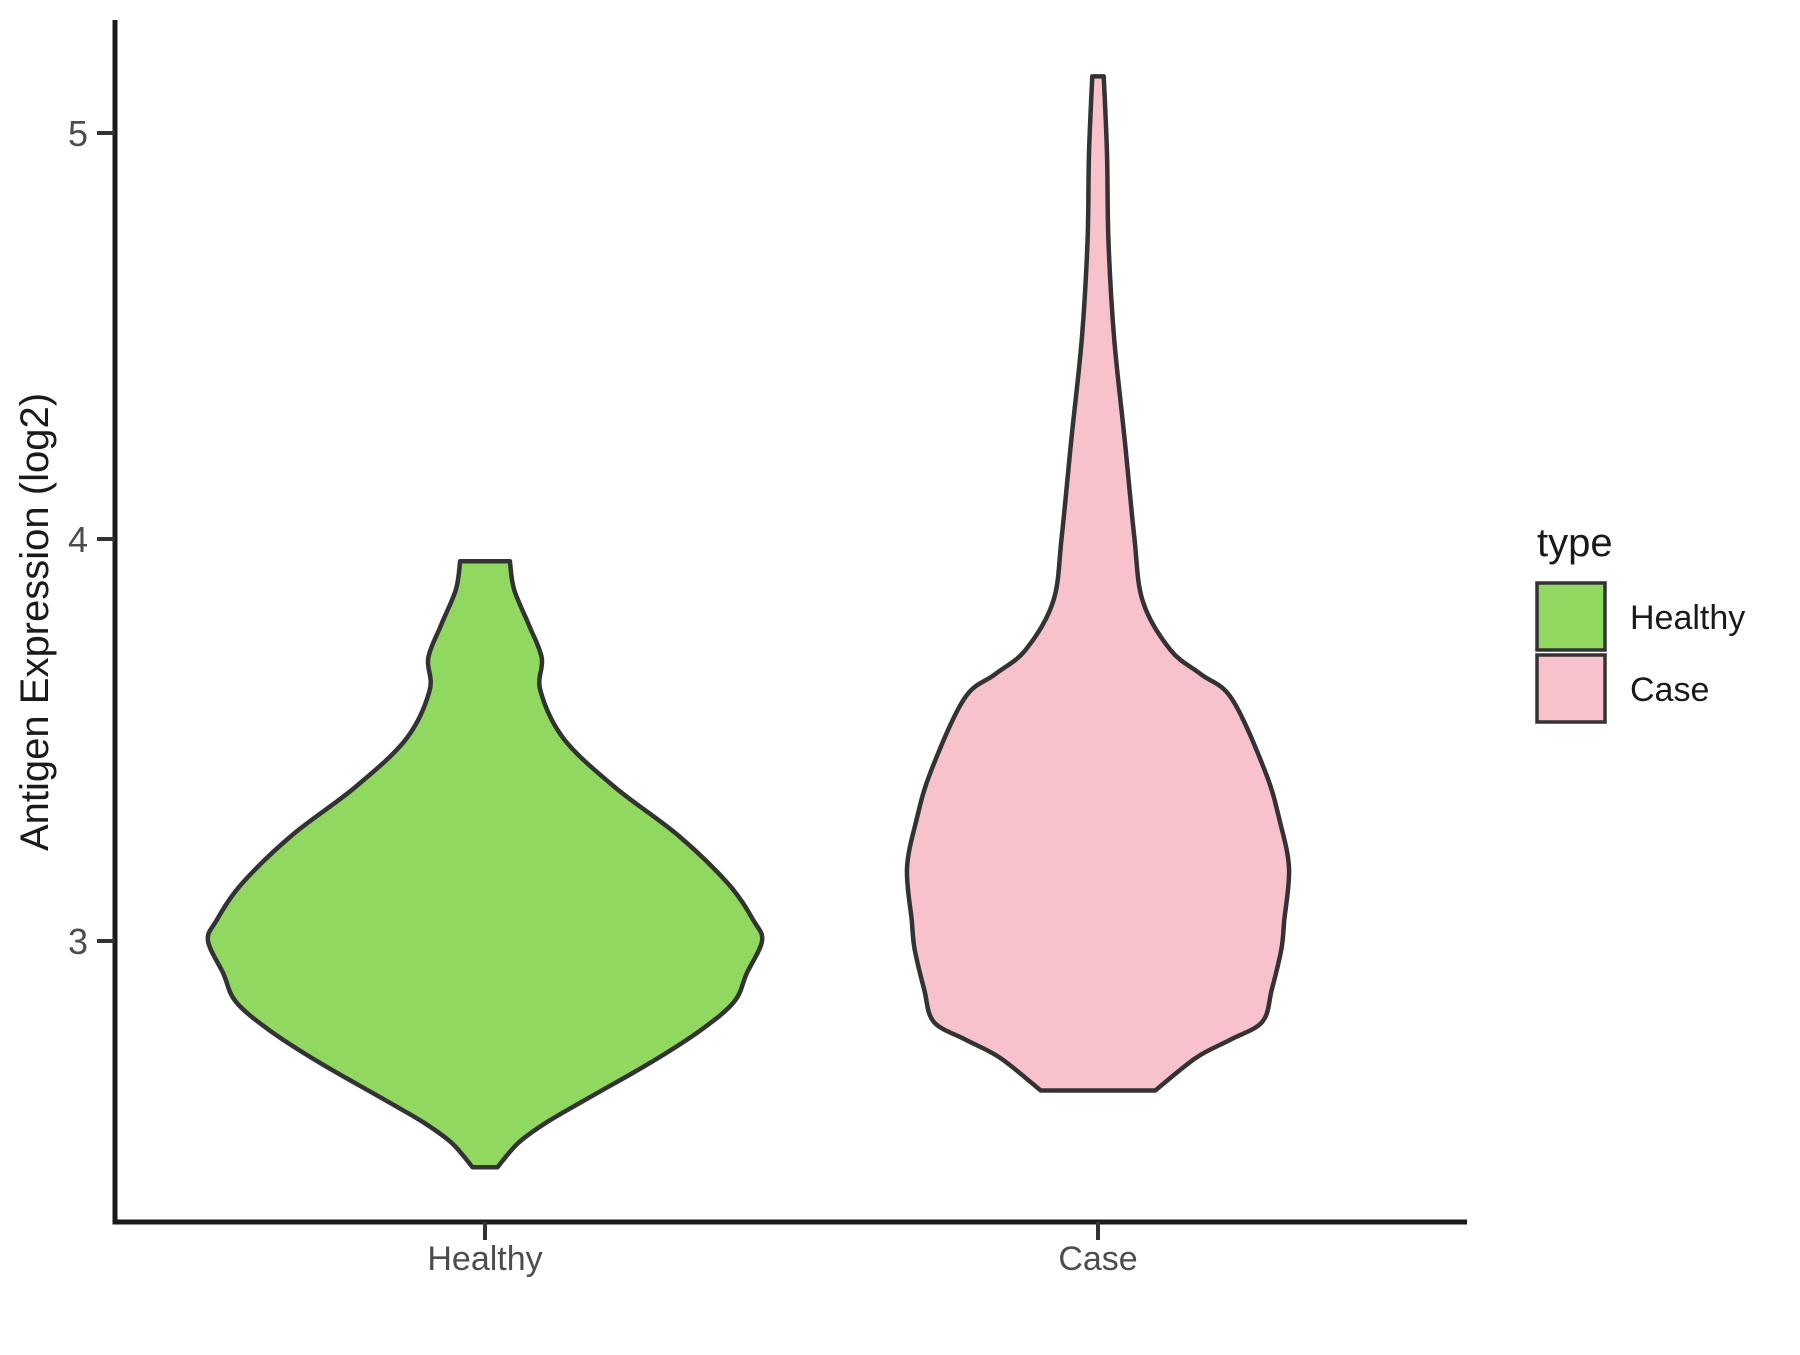  Describe the element at coordinates (1571, 688) in the screenshot. I see `legend-key-case` at that location.